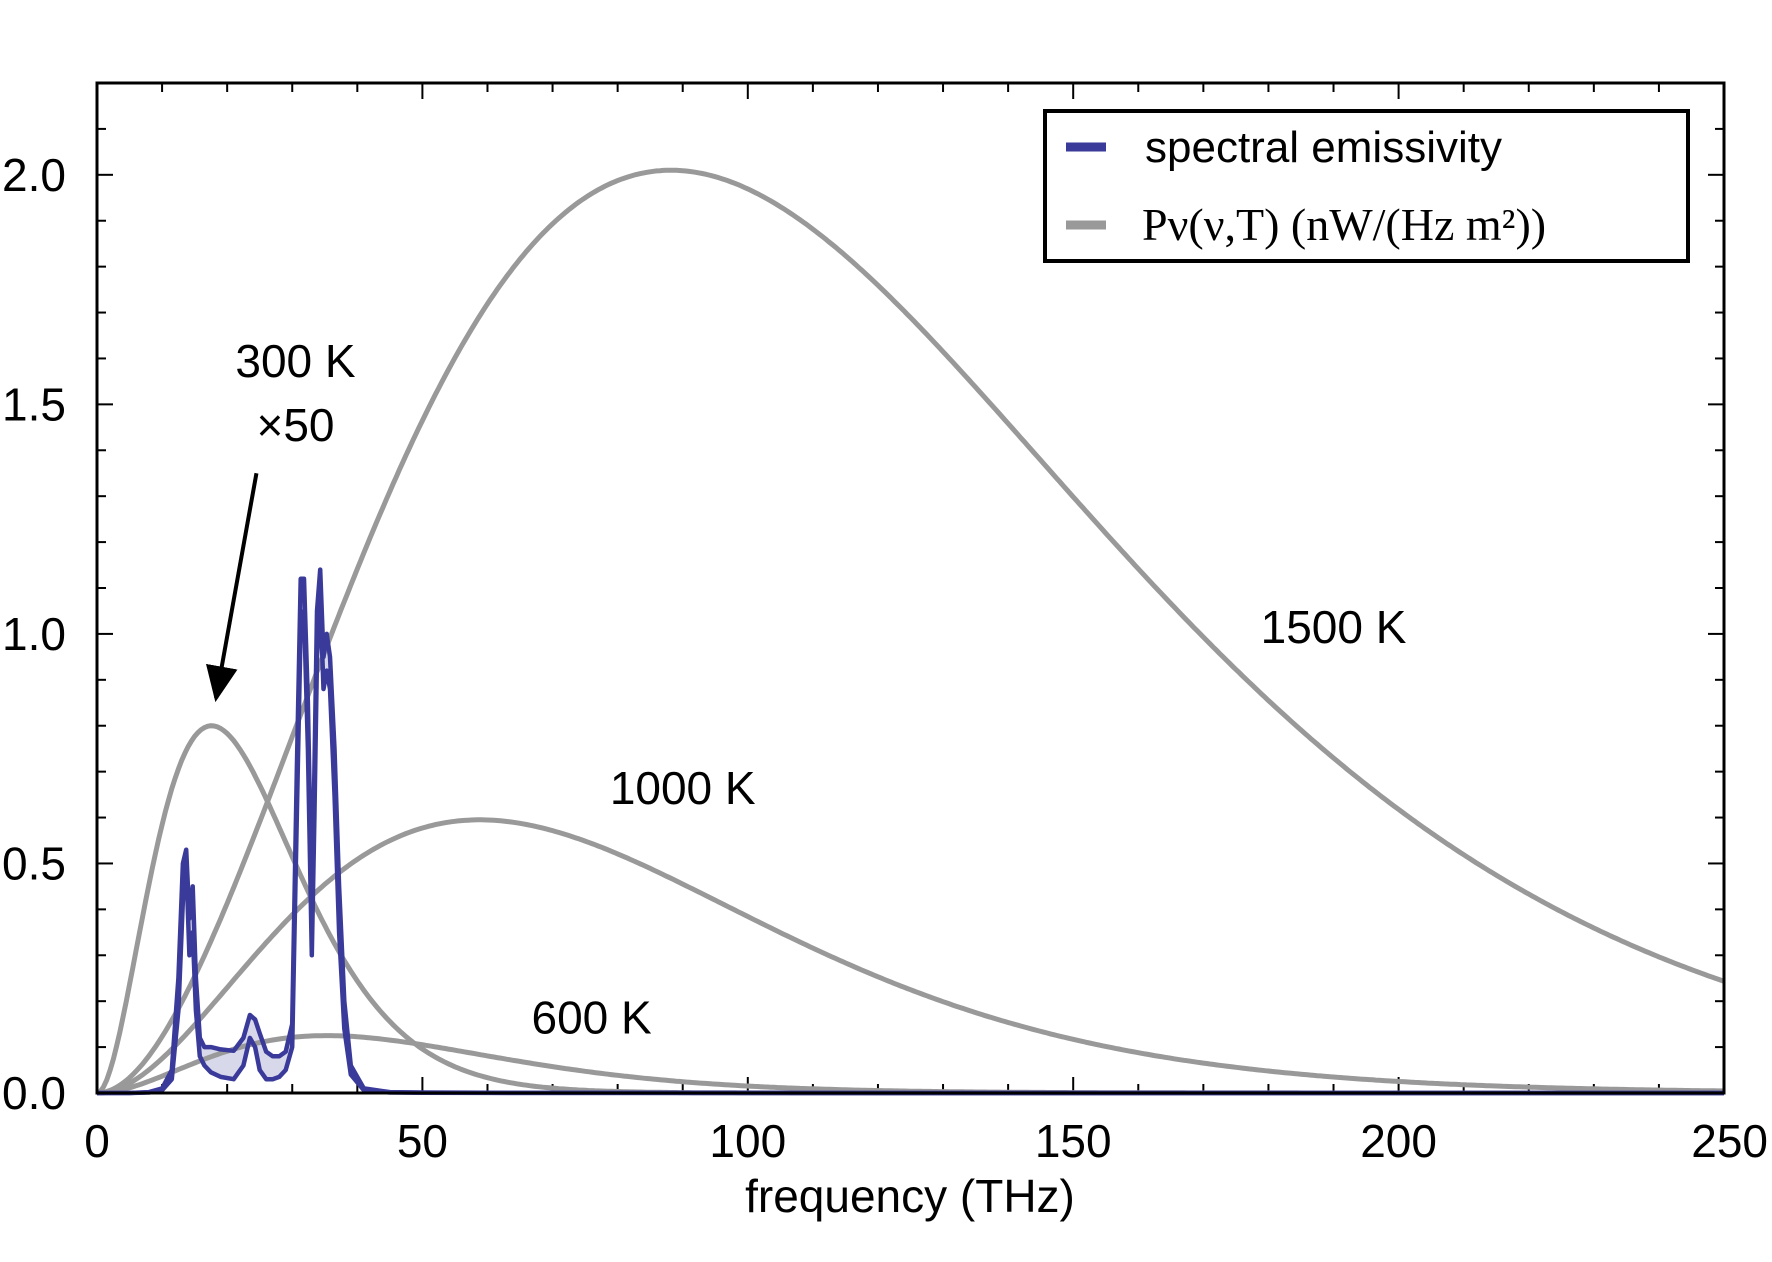 Image resolution: width=1772 pixels, height=1262 pixels. I want to click on x-tick-label: 100, so click(747, 1141).